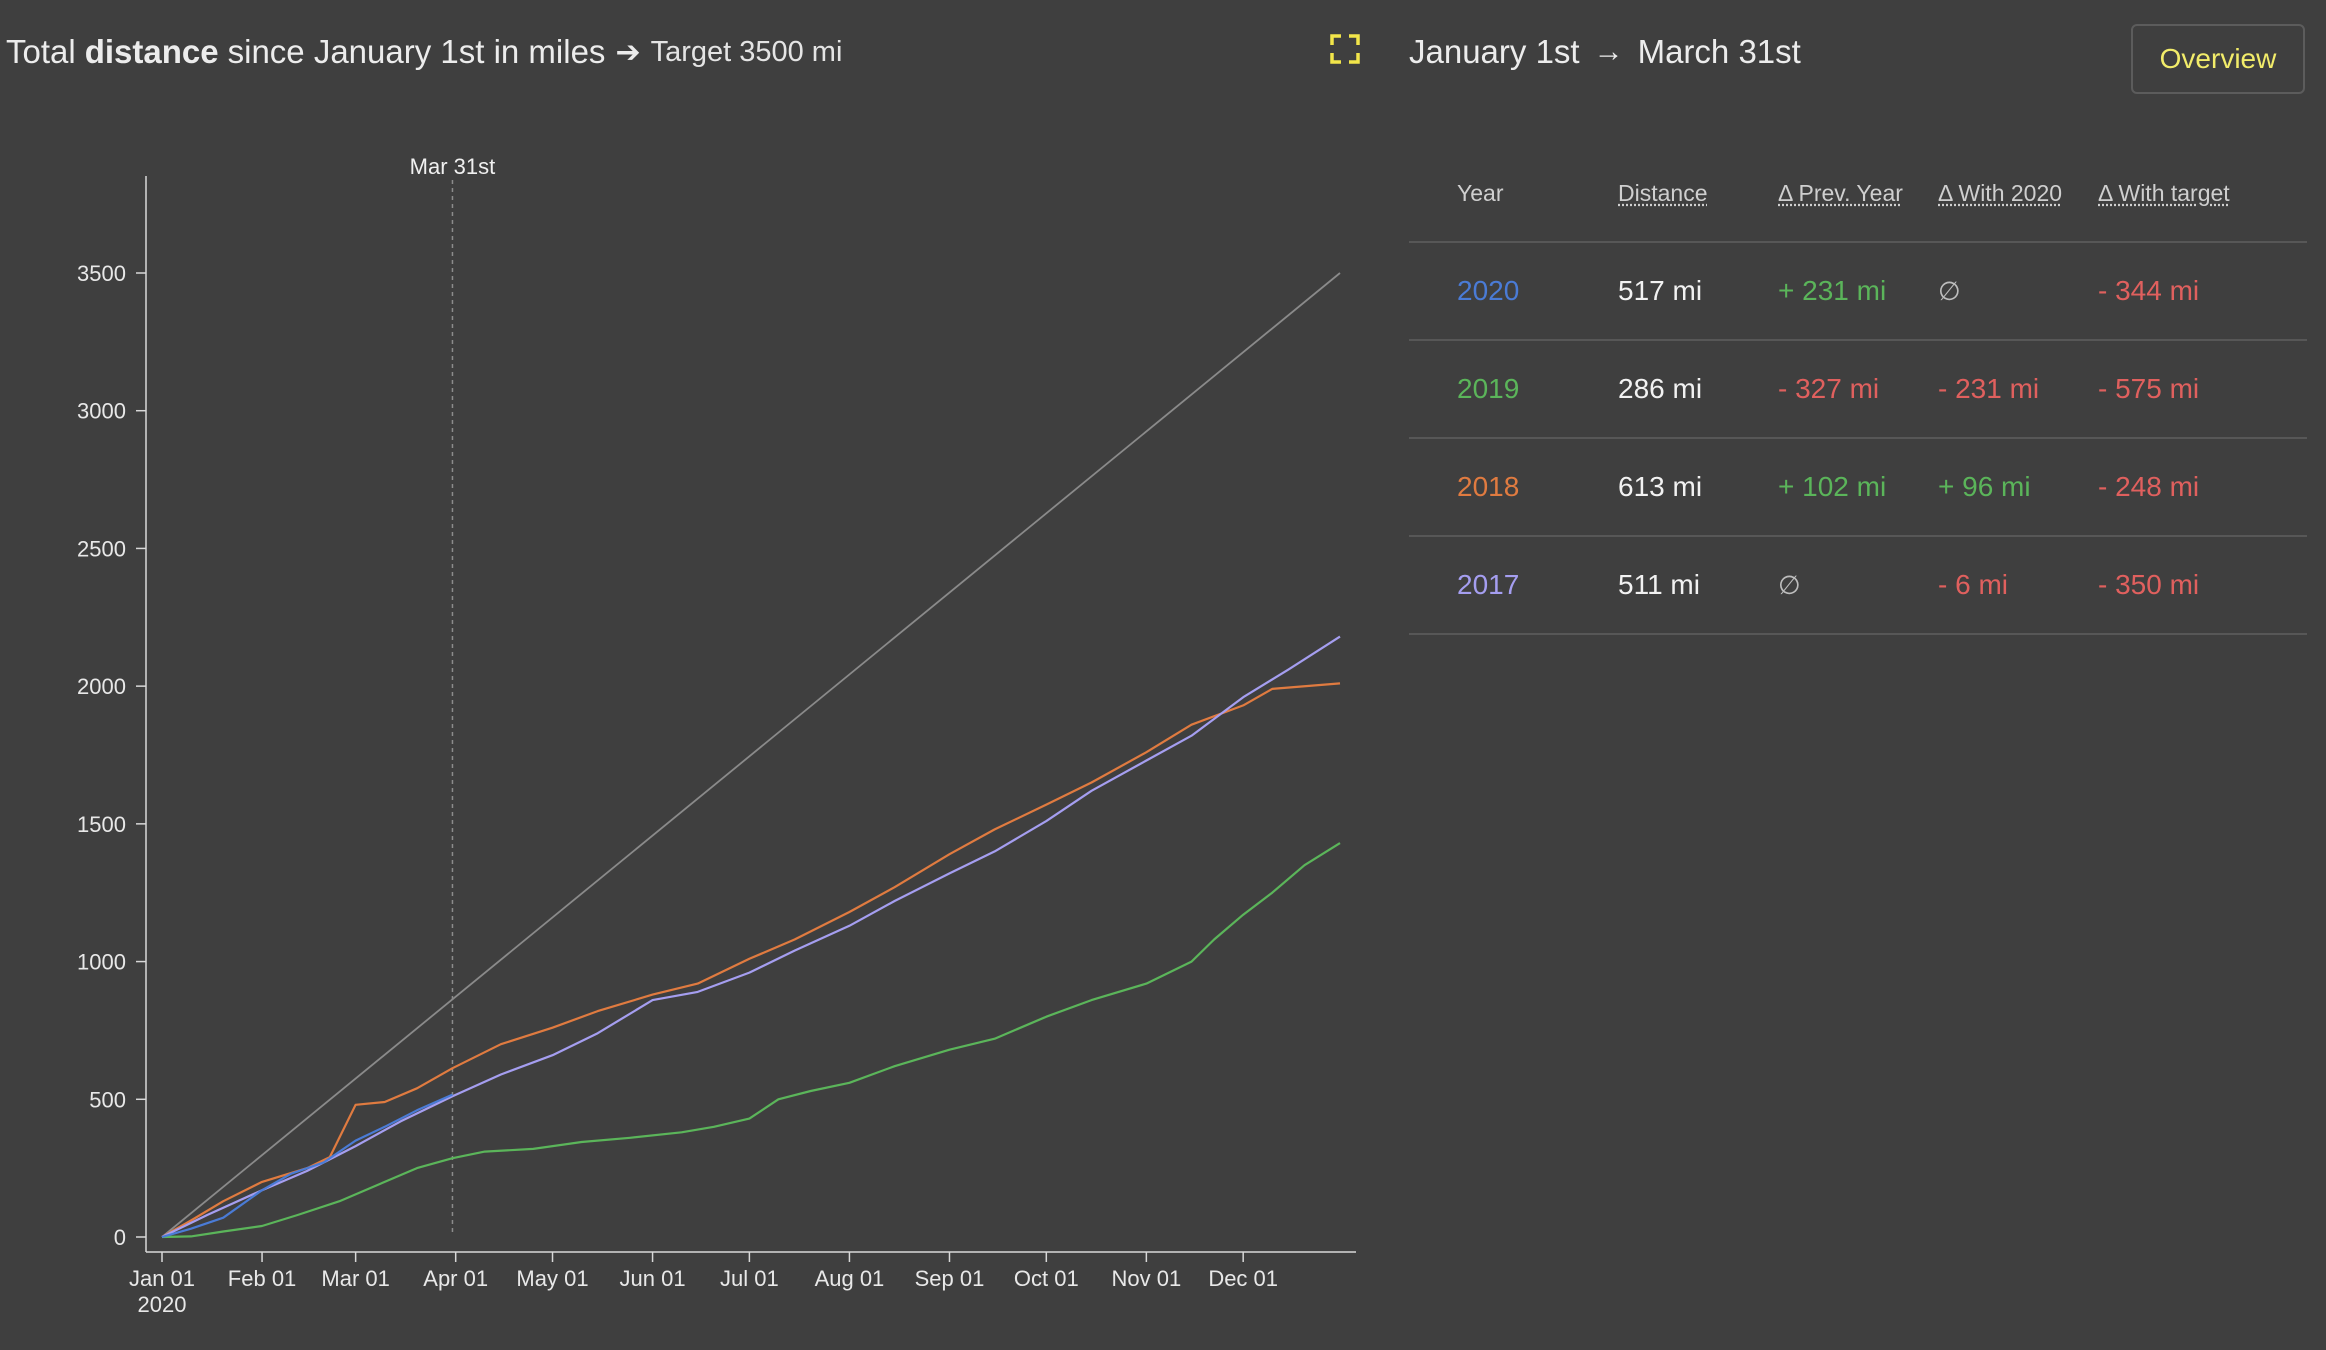 This screenshot has width=2326, height=1350. Describe the element at coordinates (628, 52) in the screenshot. I see `arrow-icon: ➔` at that location.